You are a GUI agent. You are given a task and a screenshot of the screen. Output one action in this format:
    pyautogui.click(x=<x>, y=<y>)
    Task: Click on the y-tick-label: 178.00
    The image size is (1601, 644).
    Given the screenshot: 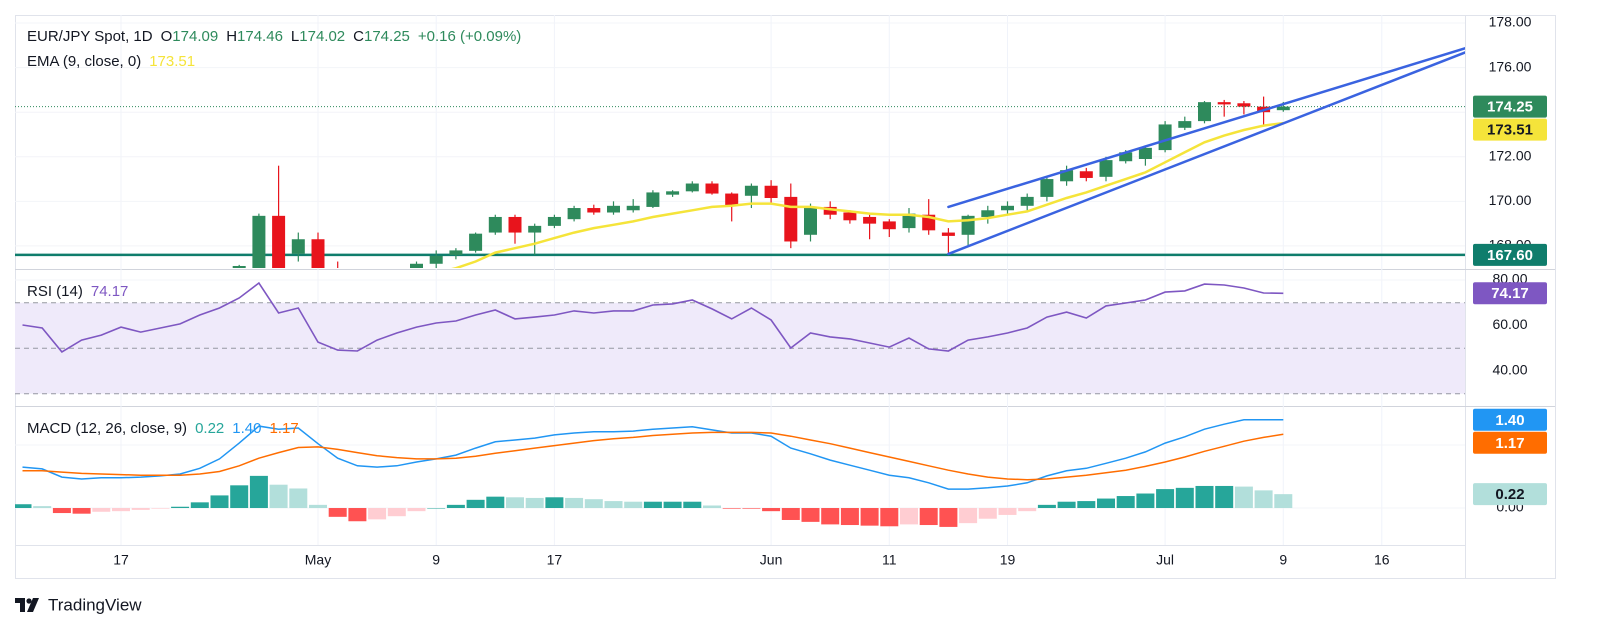 What is the action you would take?
    pyautogui.click(x=1510, y=22)
    